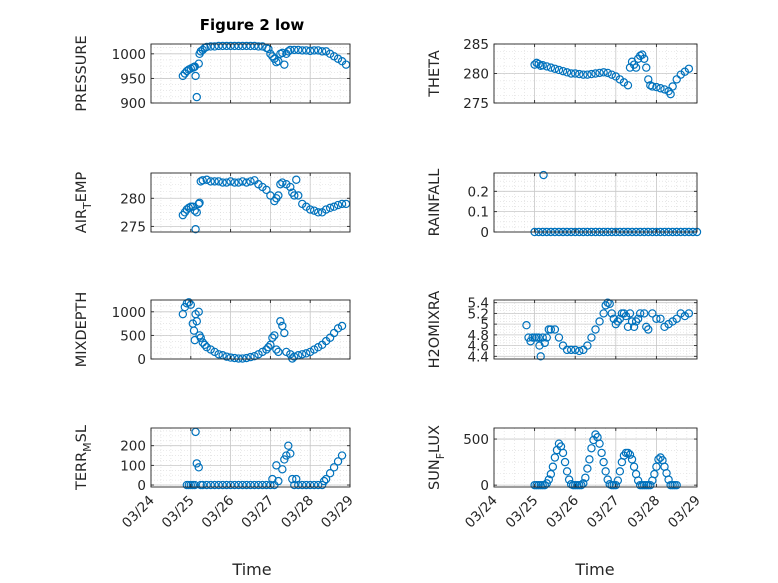 This screenshot has width=778, height=583. I want to click on subplot-2: 275 280 285 THETA, so click(562, 74).